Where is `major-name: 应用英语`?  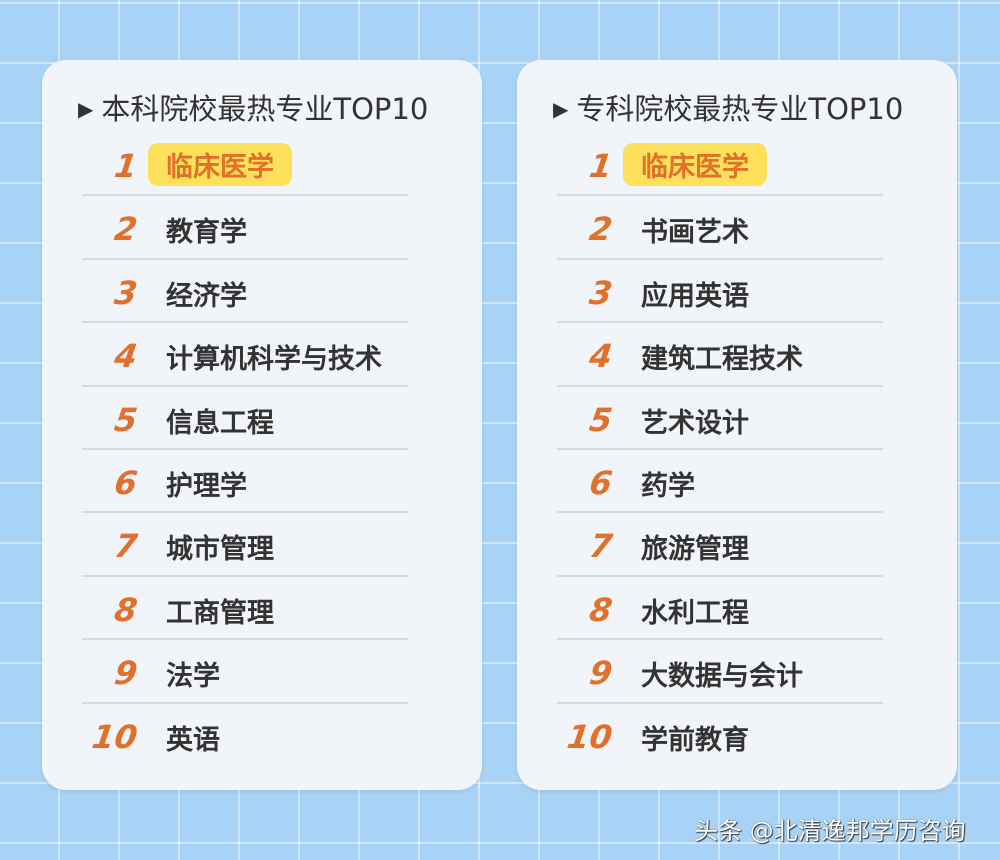
major-name: 应用英语 is located at coordinates (695, 296).